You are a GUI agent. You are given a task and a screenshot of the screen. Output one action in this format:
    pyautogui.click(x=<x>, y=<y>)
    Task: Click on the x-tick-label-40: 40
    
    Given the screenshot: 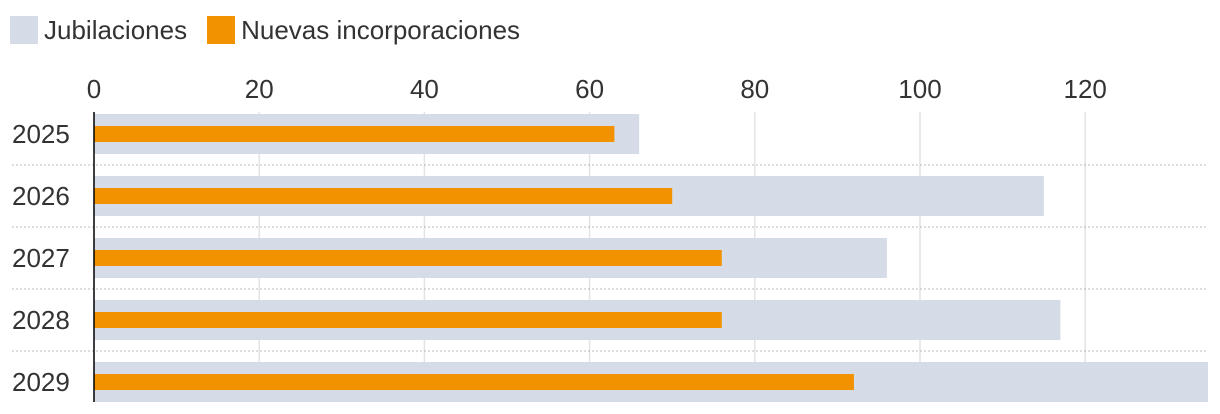 What is the action you would take?
    pyautogui.click(x=424, y=89)
    